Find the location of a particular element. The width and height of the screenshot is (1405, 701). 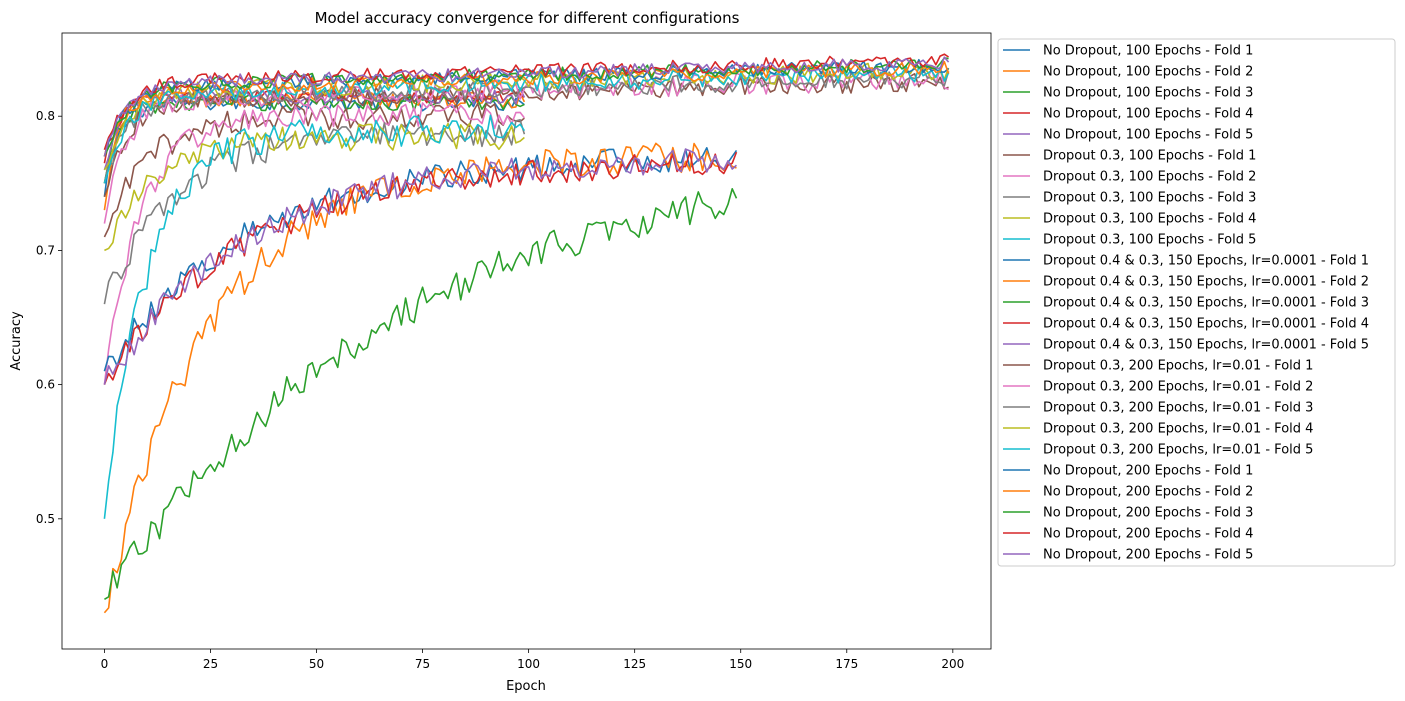

legend-label: No Dropout, 100 Epochs - Fold 4 is located at coordinates (1148, 114).